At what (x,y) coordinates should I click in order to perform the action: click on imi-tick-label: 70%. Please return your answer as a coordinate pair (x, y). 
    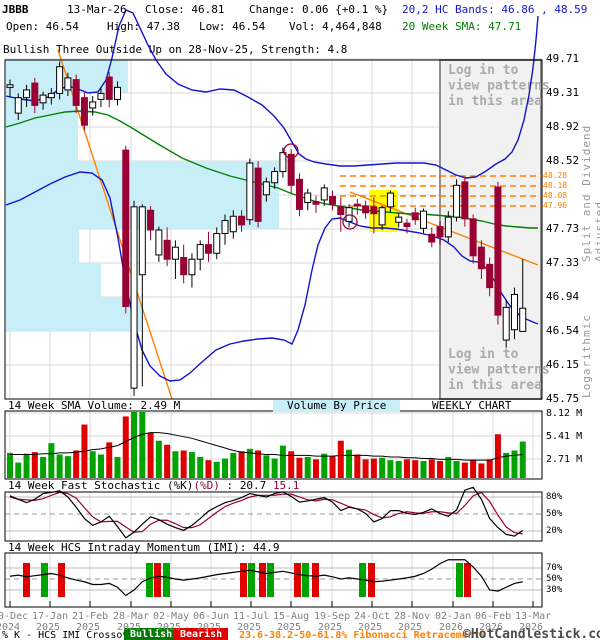
    Looking at the image, I should click on (554, 568).